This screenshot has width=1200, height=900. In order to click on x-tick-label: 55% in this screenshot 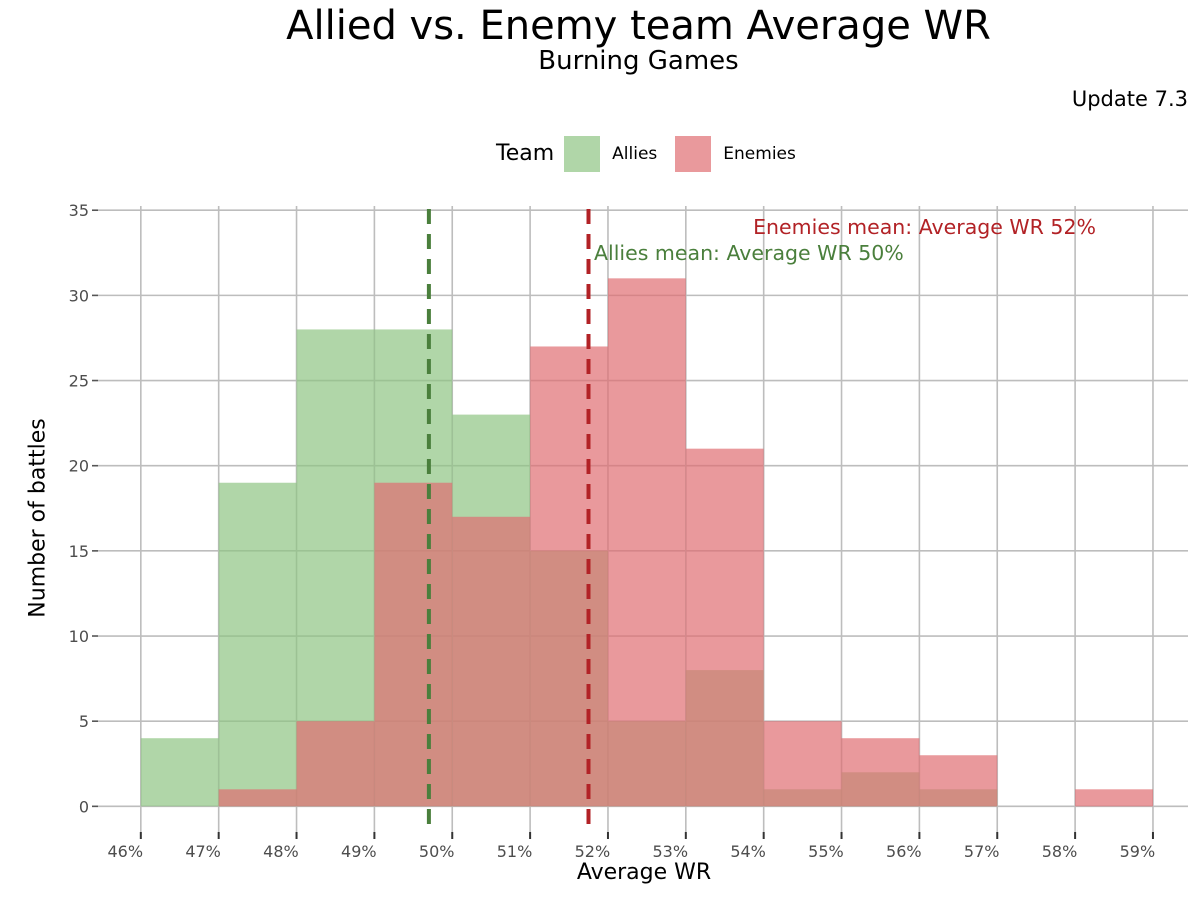, I will do `click(826, 851)`.